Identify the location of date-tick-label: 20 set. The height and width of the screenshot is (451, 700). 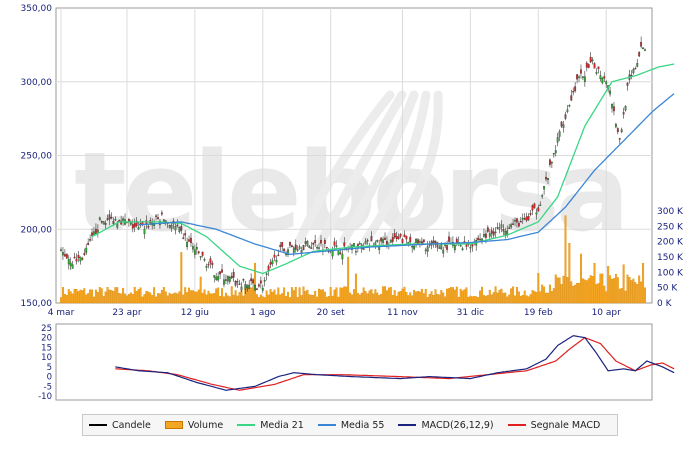
(331, 313).